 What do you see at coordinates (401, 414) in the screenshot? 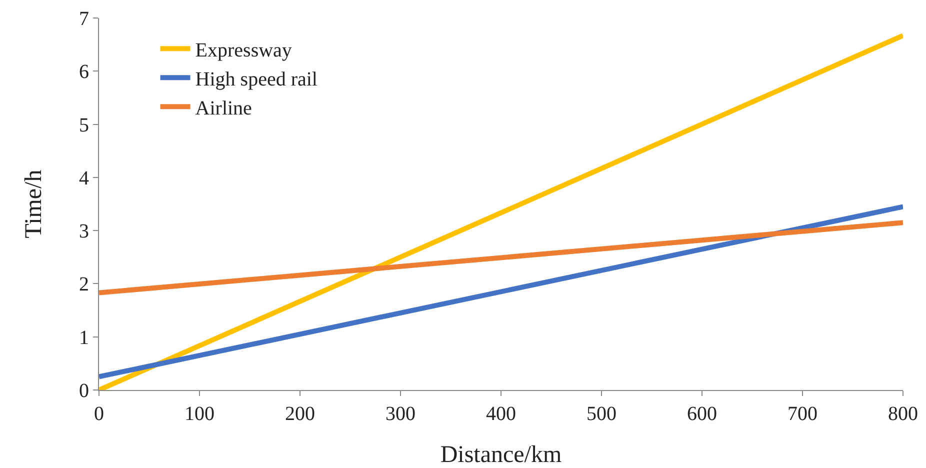
I see `x-tick-label: 300` at bounding box center [401, 414].